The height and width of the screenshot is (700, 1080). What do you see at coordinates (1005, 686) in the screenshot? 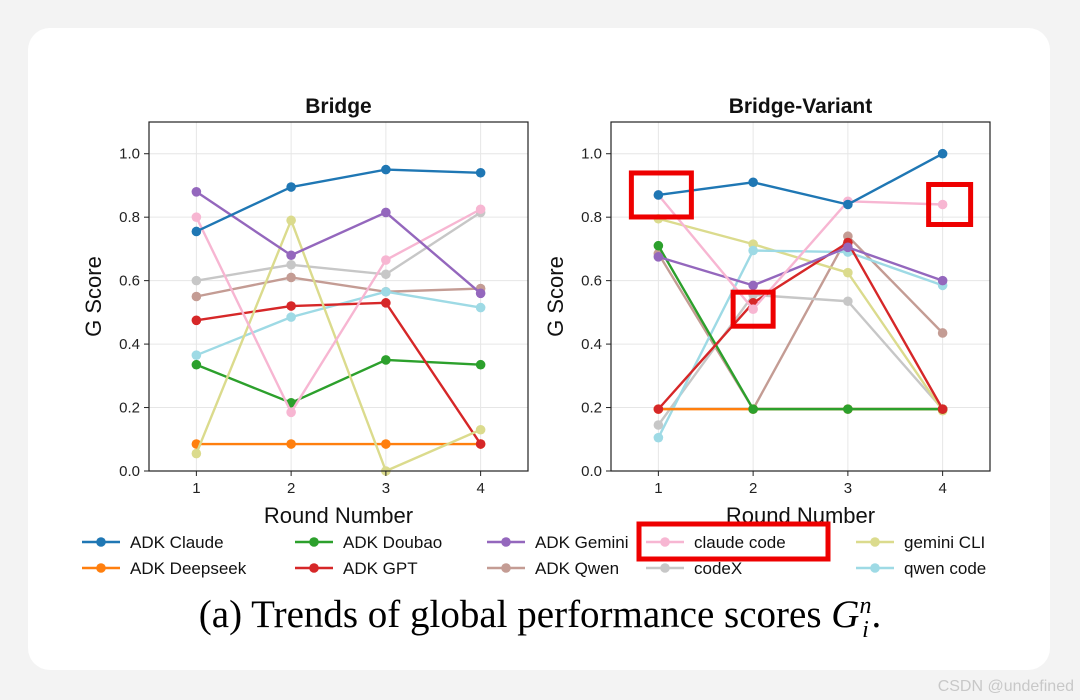
I see `watermark: CSDN @undefined` at bounding box center [1005, 686].